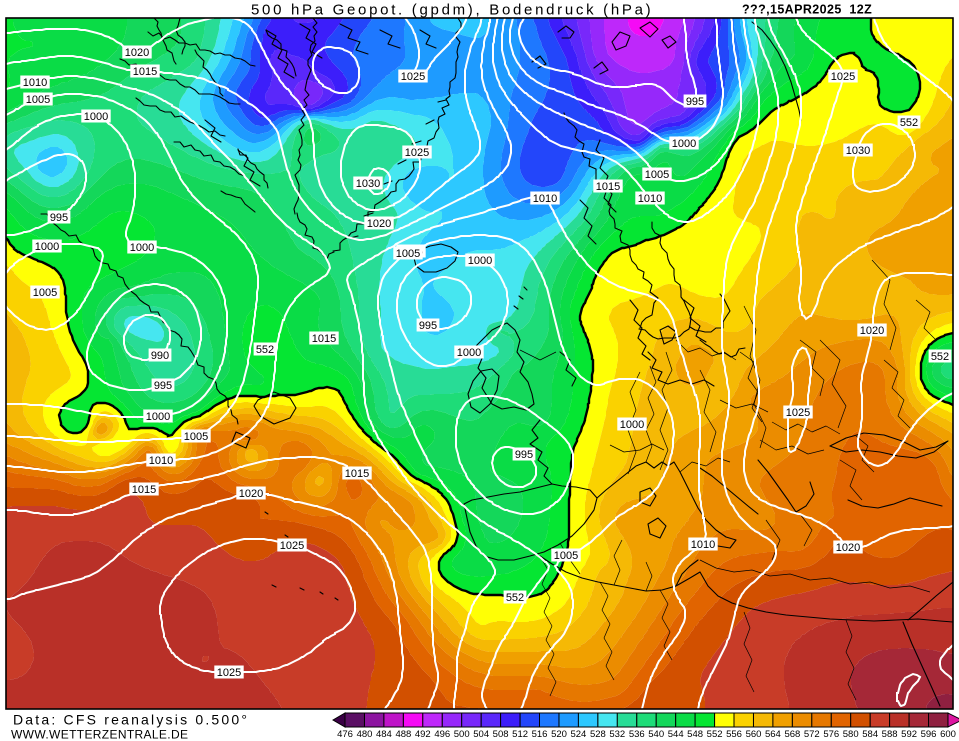 This screenshot has width=959, height=741. Describe the element at coordinates (160, 356) in the screenshot. I see `svg-text: 990` at that location.